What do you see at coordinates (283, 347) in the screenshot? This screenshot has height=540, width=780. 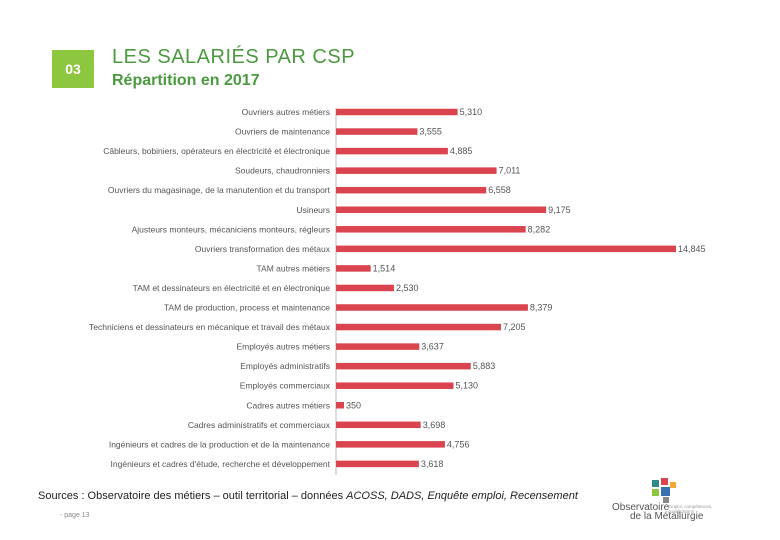 I see `category-label: Employés autres métiers` at bounding box center [283, 347].